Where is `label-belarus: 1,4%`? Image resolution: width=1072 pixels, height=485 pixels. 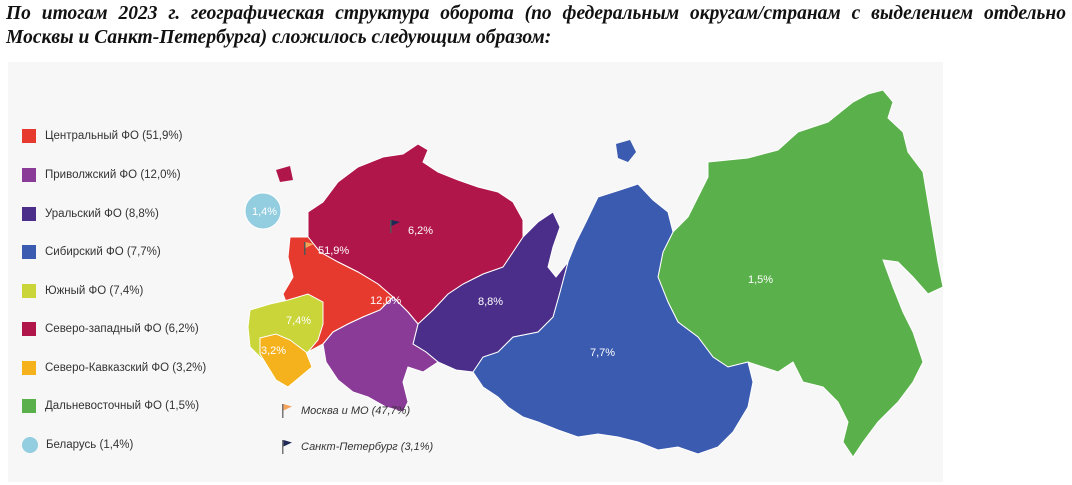 label-belarus: 1,4% is located at coordinates (264, 212).